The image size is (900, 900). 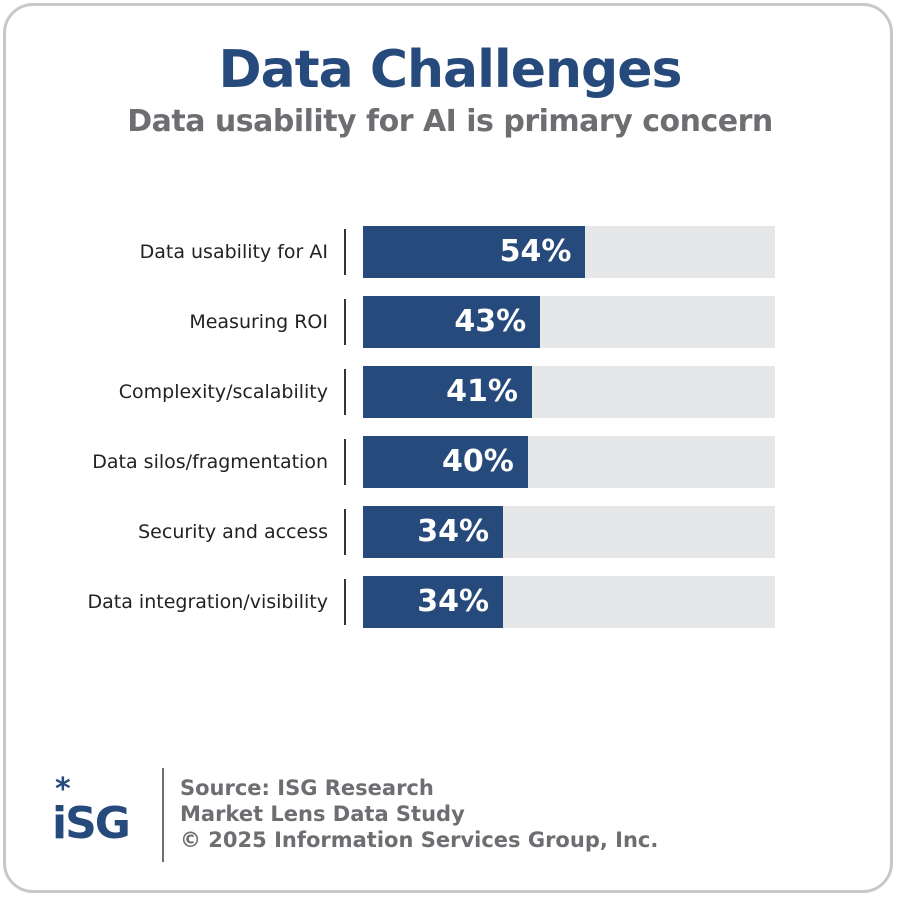 I want to click on bar-value-label: 54%, so click(x=535, y=251).